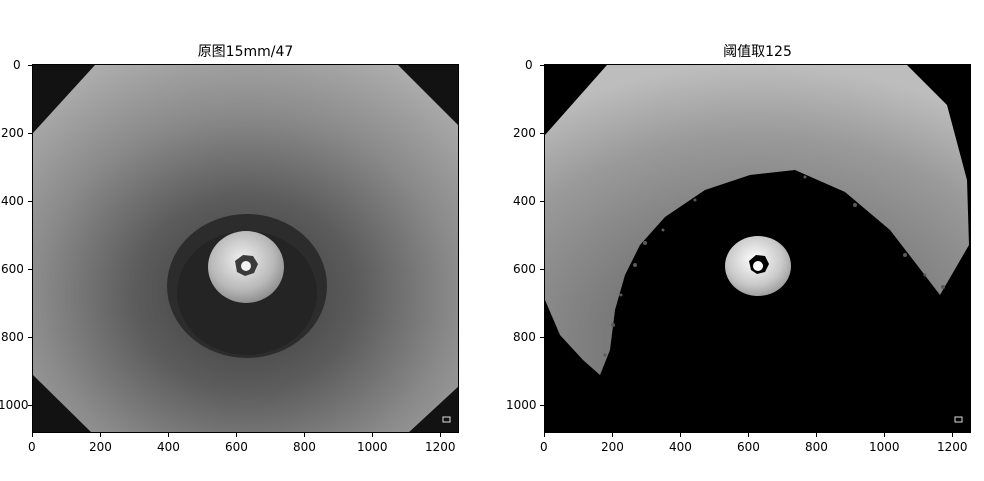  I want to click on right-panel-title: 阈值取125, so click(757, 52).